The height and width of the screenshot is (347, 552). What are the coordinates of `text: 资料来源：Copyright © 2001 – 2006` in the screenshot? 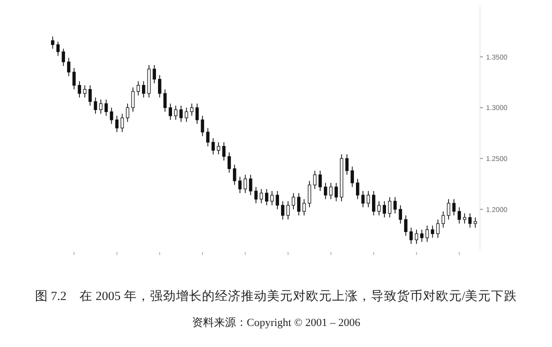 It's located at (276, 322).